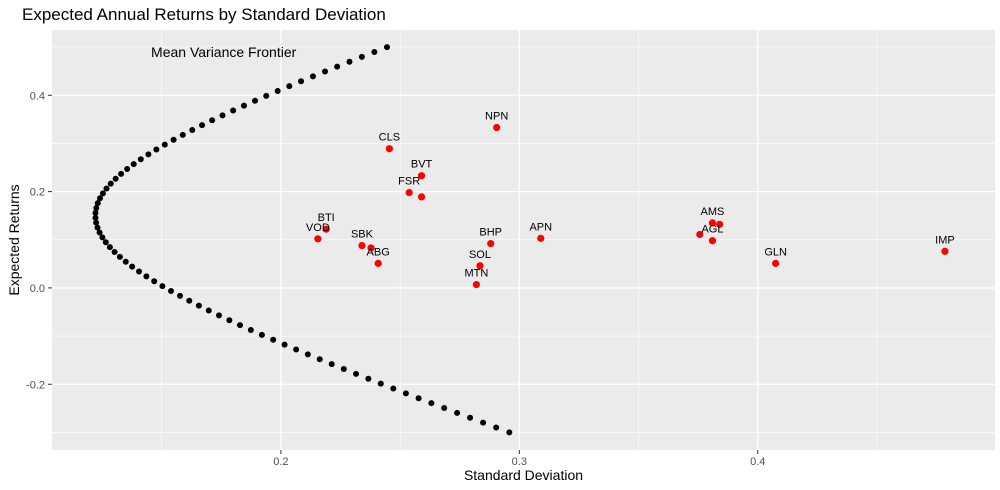  Describe the element at coordinates (776, 263) in the screenshot. I see `asset-point-gln` at that location.